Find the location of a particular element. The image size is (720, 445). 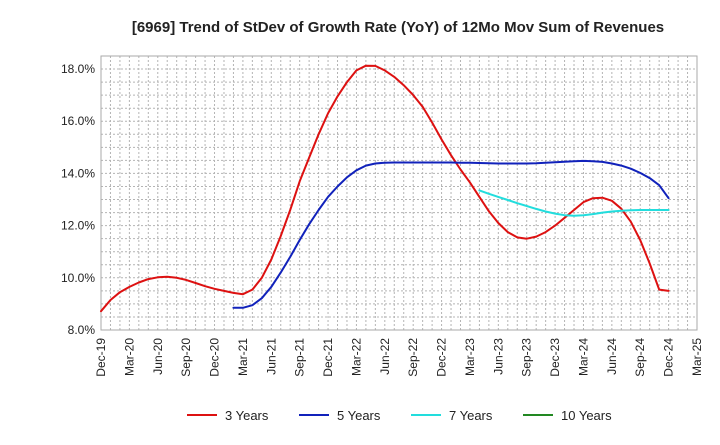

x-tick-label: Jun-20 is located at coordinates (158, 356).